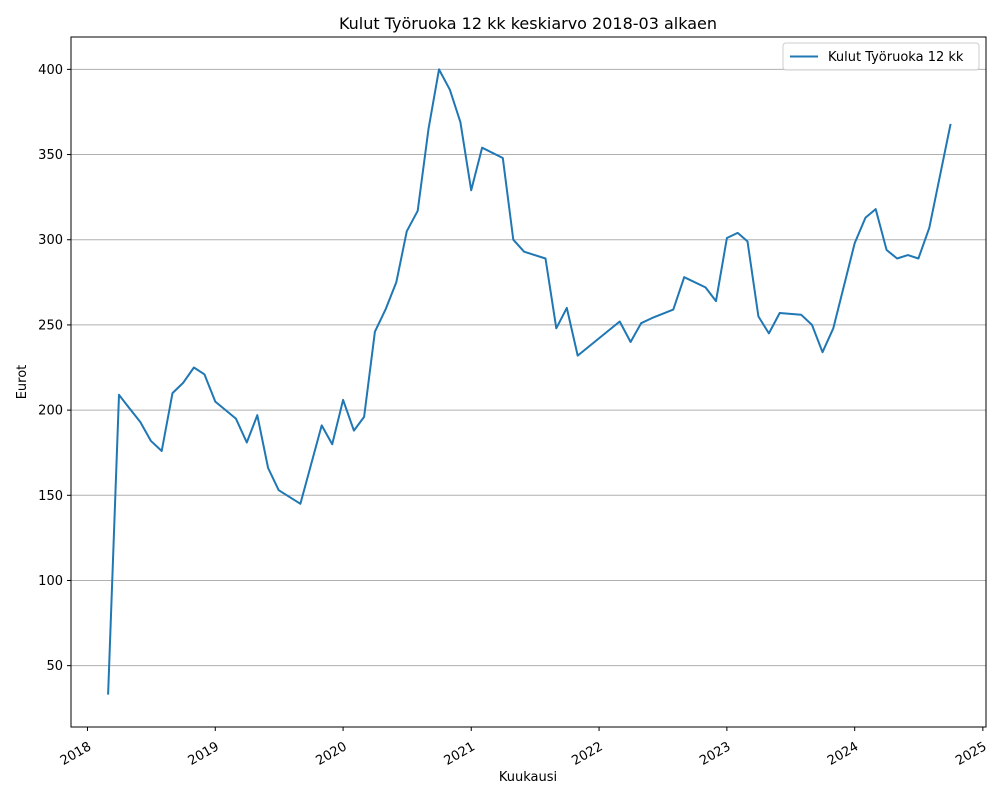  I want to click on y-axis-ticks: 50 100 150 200 250 300 350 400, so click(54, 368).